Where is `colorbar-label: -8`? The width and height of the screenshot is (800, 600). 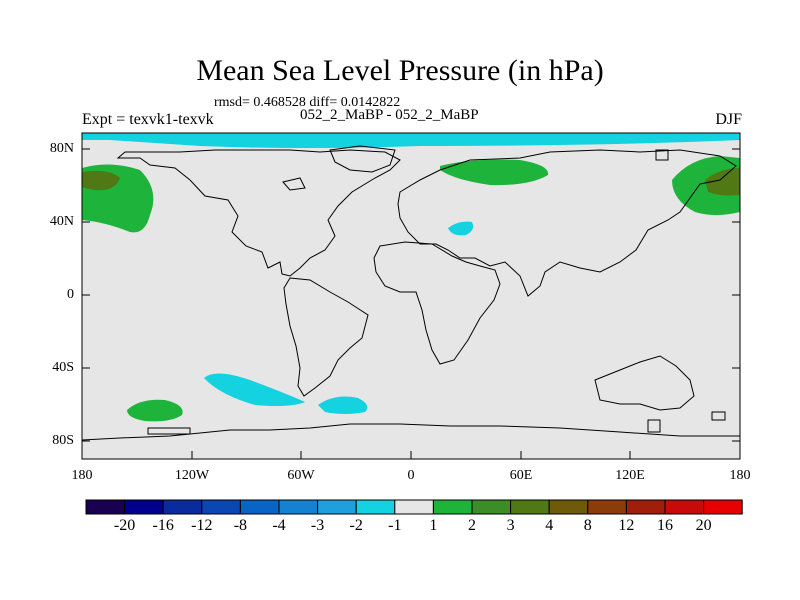 colorbar-label: -8 is located at coordinates (240, 525).